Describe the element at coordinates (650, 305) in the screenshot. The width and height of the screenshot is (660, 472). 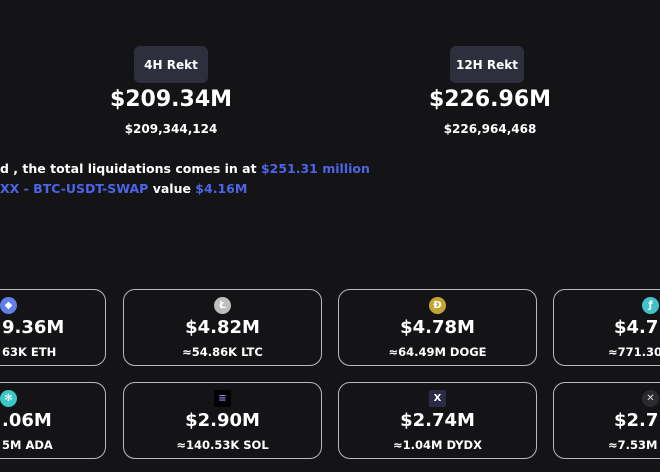
I see `filecoin-icon: ƒ` at that location.